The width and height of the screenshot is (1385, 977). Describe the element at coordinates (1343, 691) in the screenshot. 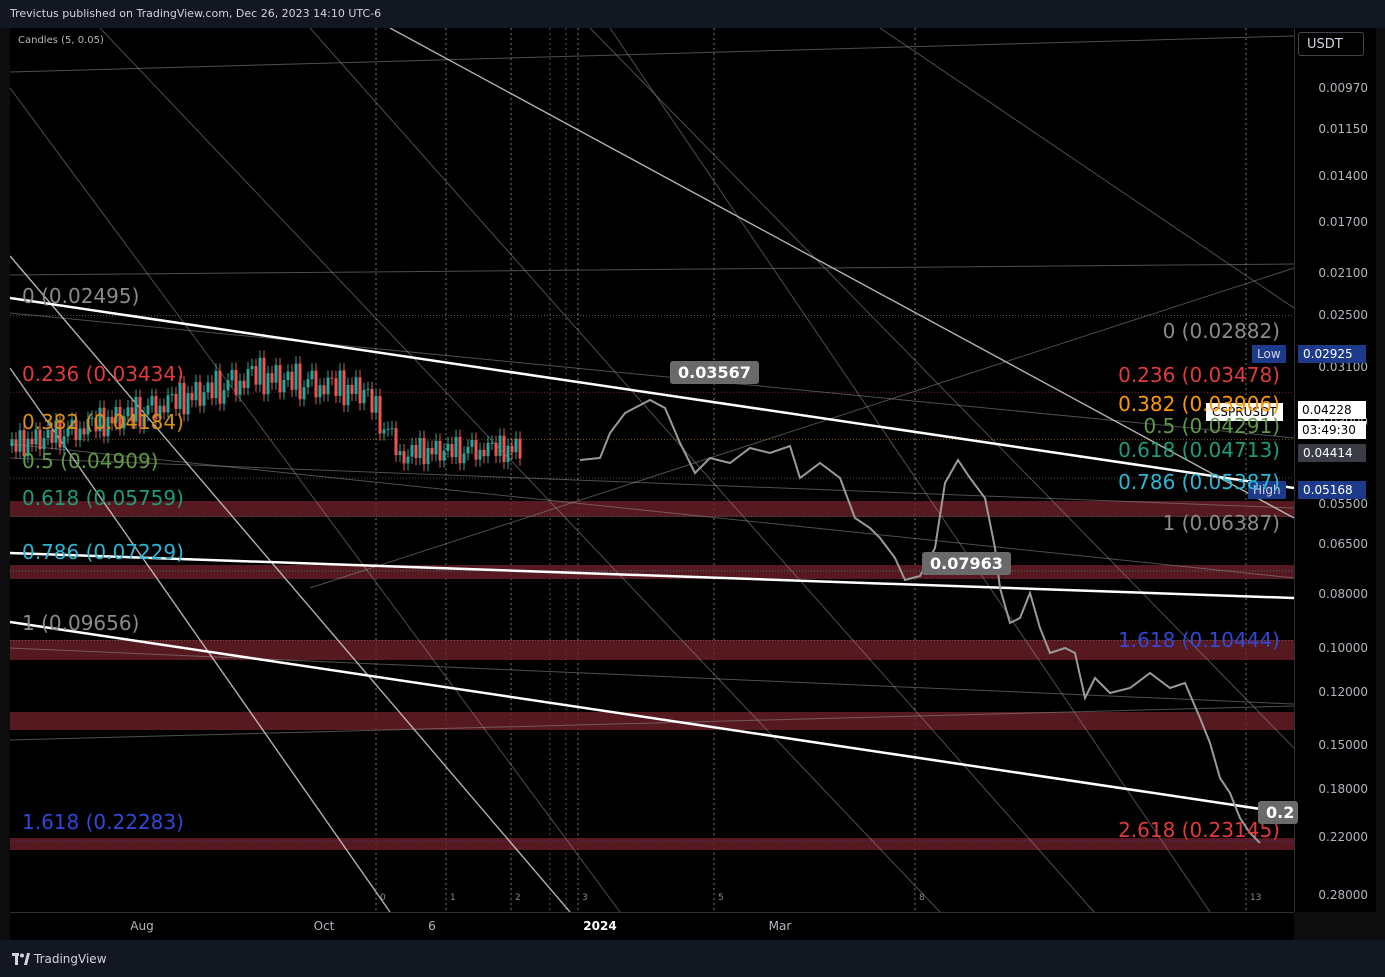

I see `price-tick: 0.12000` at that location.